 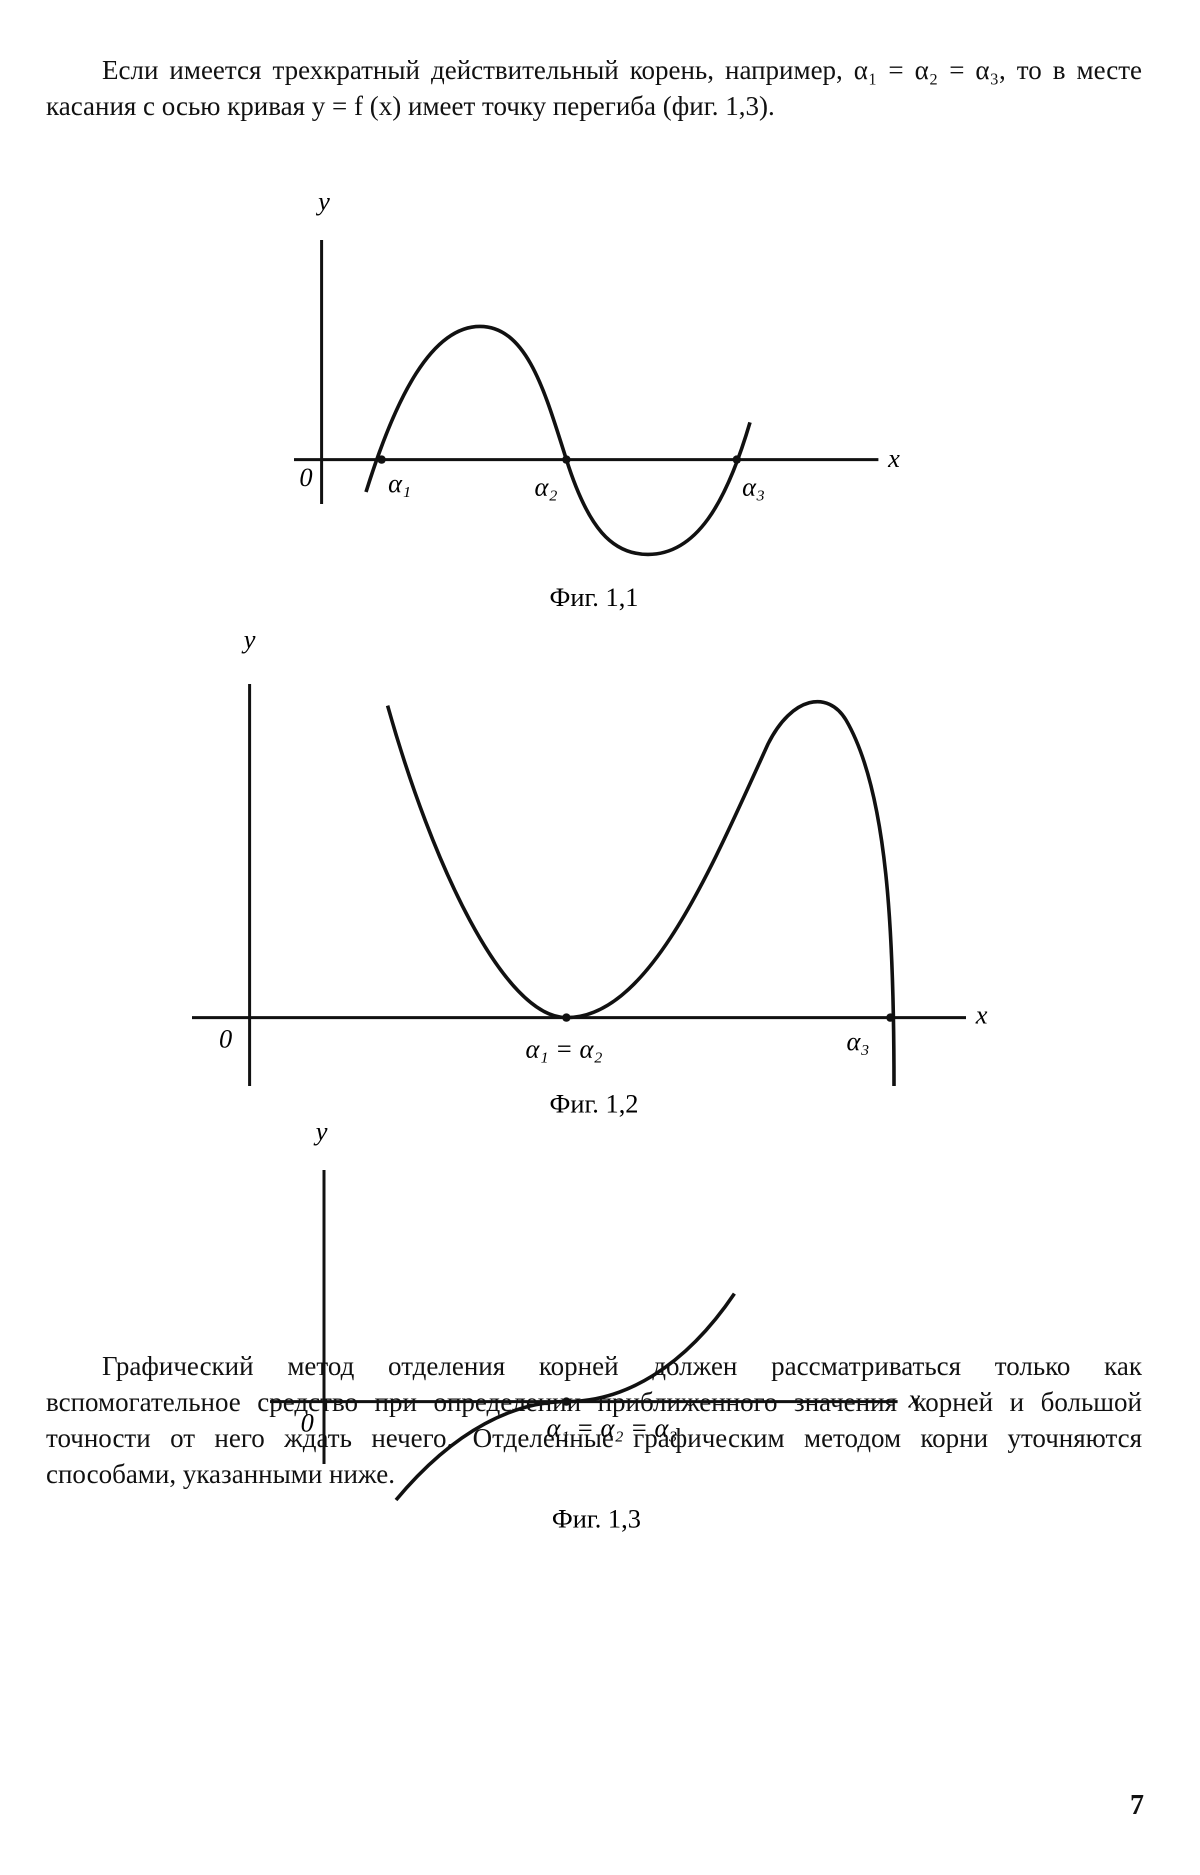 I want to click on caption: Фиг. 1,1, so click(x=593, y=597).